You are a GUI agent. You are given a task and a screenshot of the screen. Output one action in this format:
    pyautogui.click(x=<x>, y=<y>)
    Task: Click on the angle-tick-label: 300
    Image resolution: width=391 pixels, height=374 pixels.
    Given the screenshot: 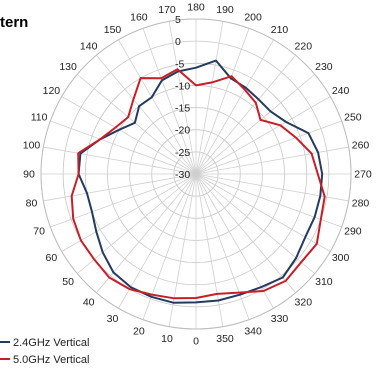 What is the action you would take?
    pyautogui.click(x=341, y=258)
    